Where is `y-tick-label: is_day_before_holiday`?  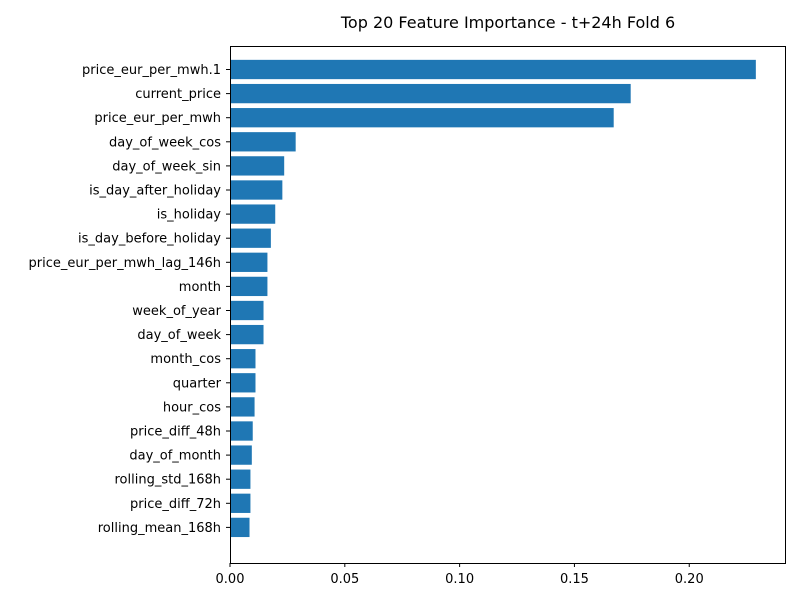
y-tick-label: is_day_before_holiday is located at coordinates (149, 239).